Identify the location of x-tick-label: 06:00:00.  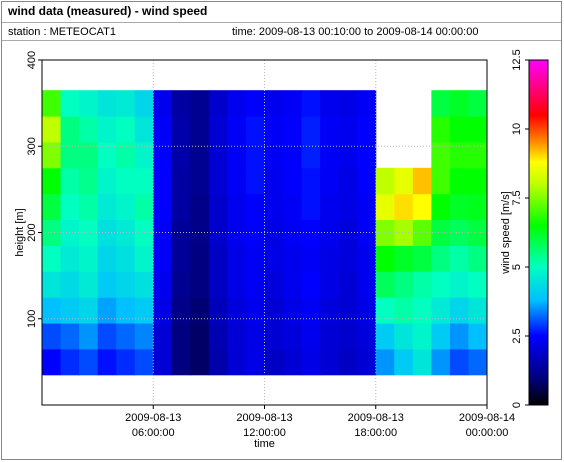
(153, 433).